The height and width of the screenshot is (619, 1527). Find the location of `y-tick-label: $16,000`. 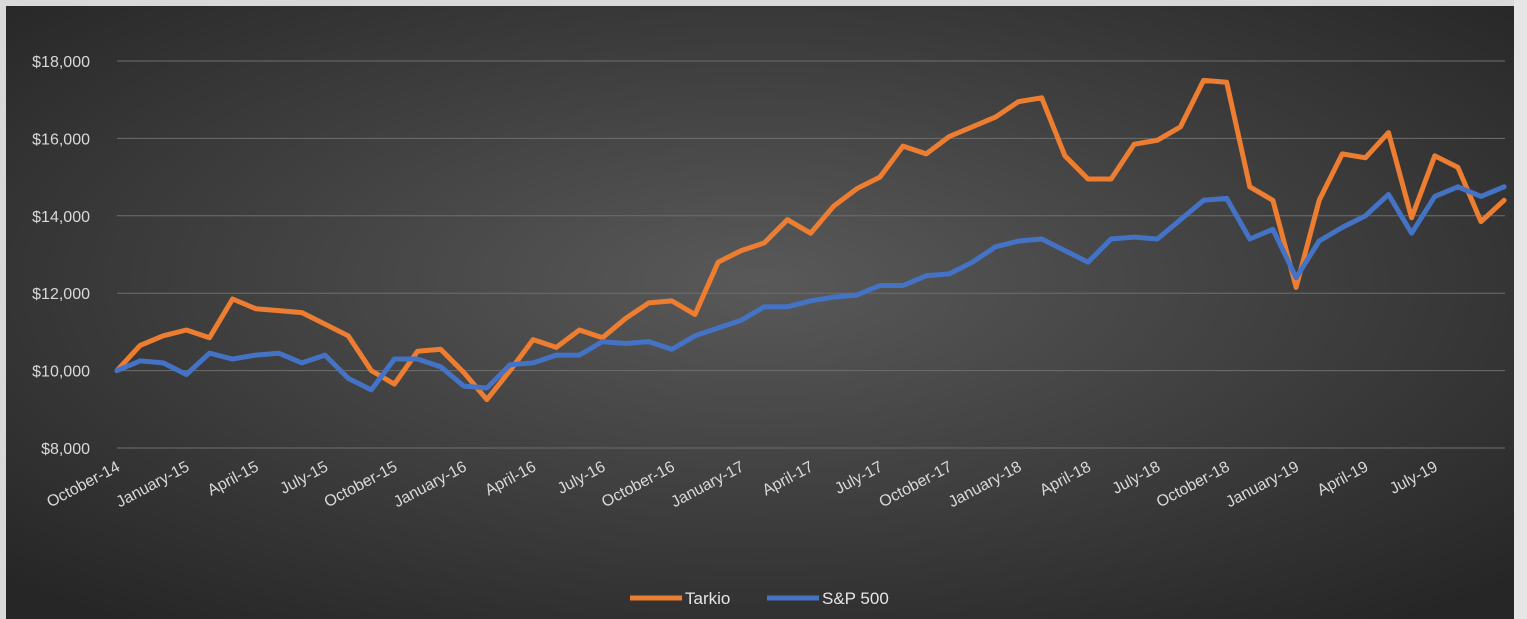

y-tick-label: $16,000 is located at coordinates (61, 139).